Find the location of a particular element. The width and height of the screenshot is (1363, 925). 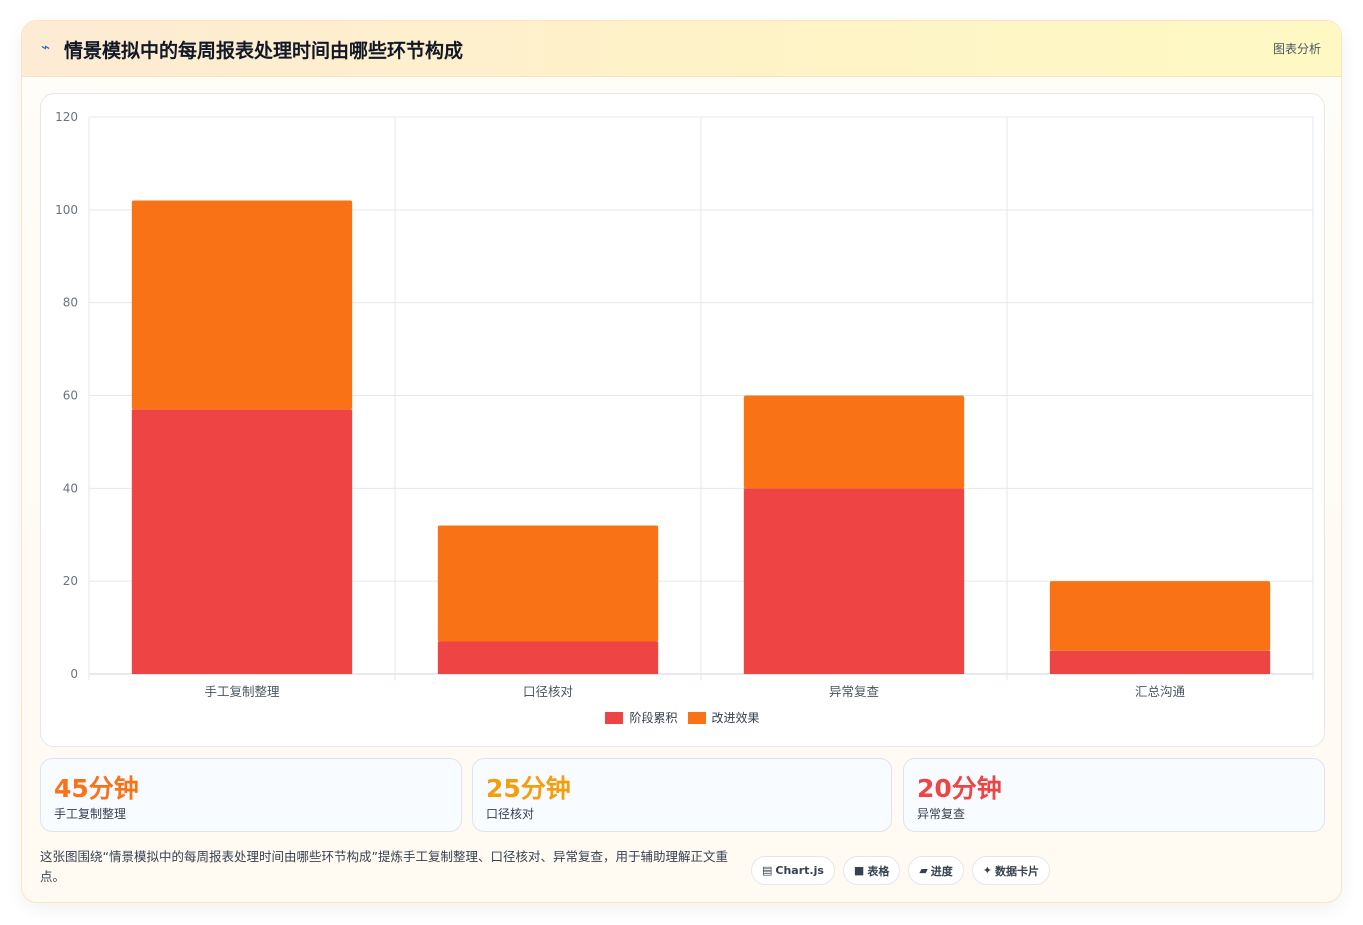

pill-label-table: 表格 is located at coordinates (878, 871).